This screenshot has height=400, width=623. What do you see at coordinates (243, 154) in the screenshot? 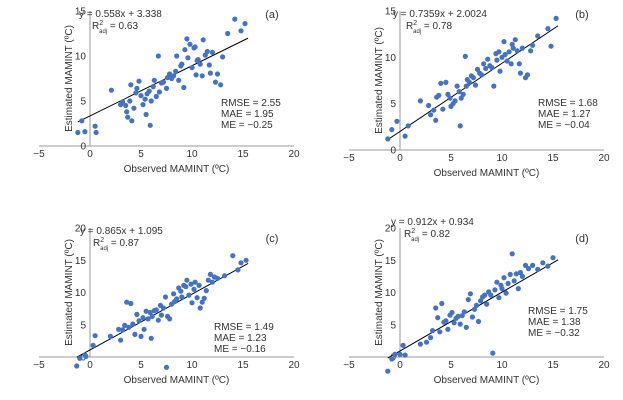
I see `x-tick-label: 15` at bounding box center [243, 154].